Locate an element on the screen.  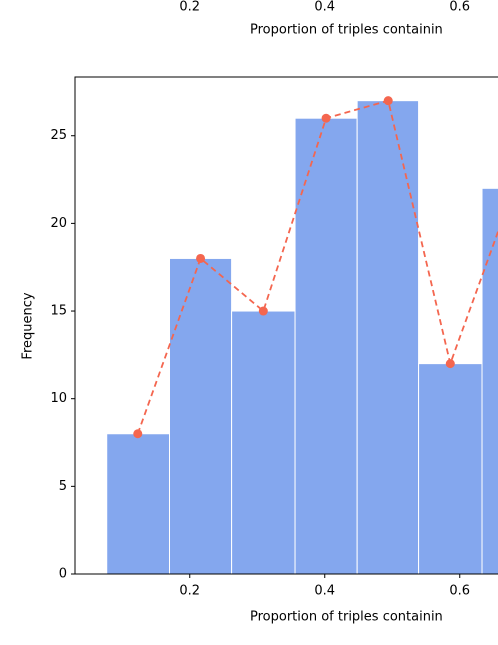
y-axis-label: Frequency is located at coordinates (28, 325).